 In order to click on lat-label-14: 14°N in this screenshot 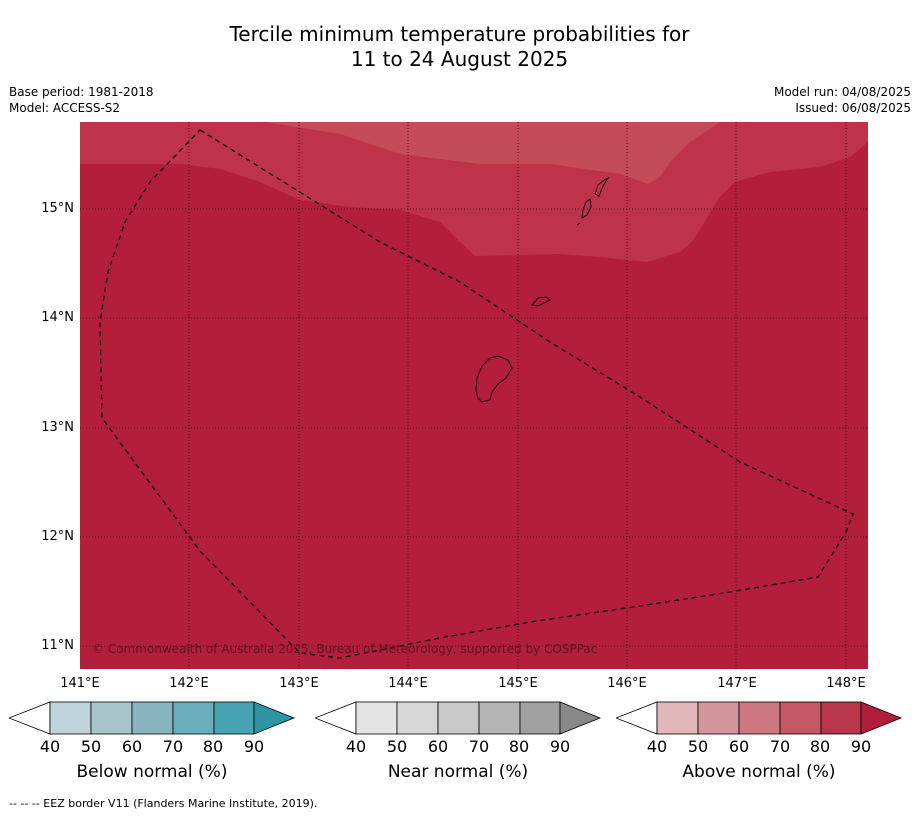, I will do `click(57, 317)`.